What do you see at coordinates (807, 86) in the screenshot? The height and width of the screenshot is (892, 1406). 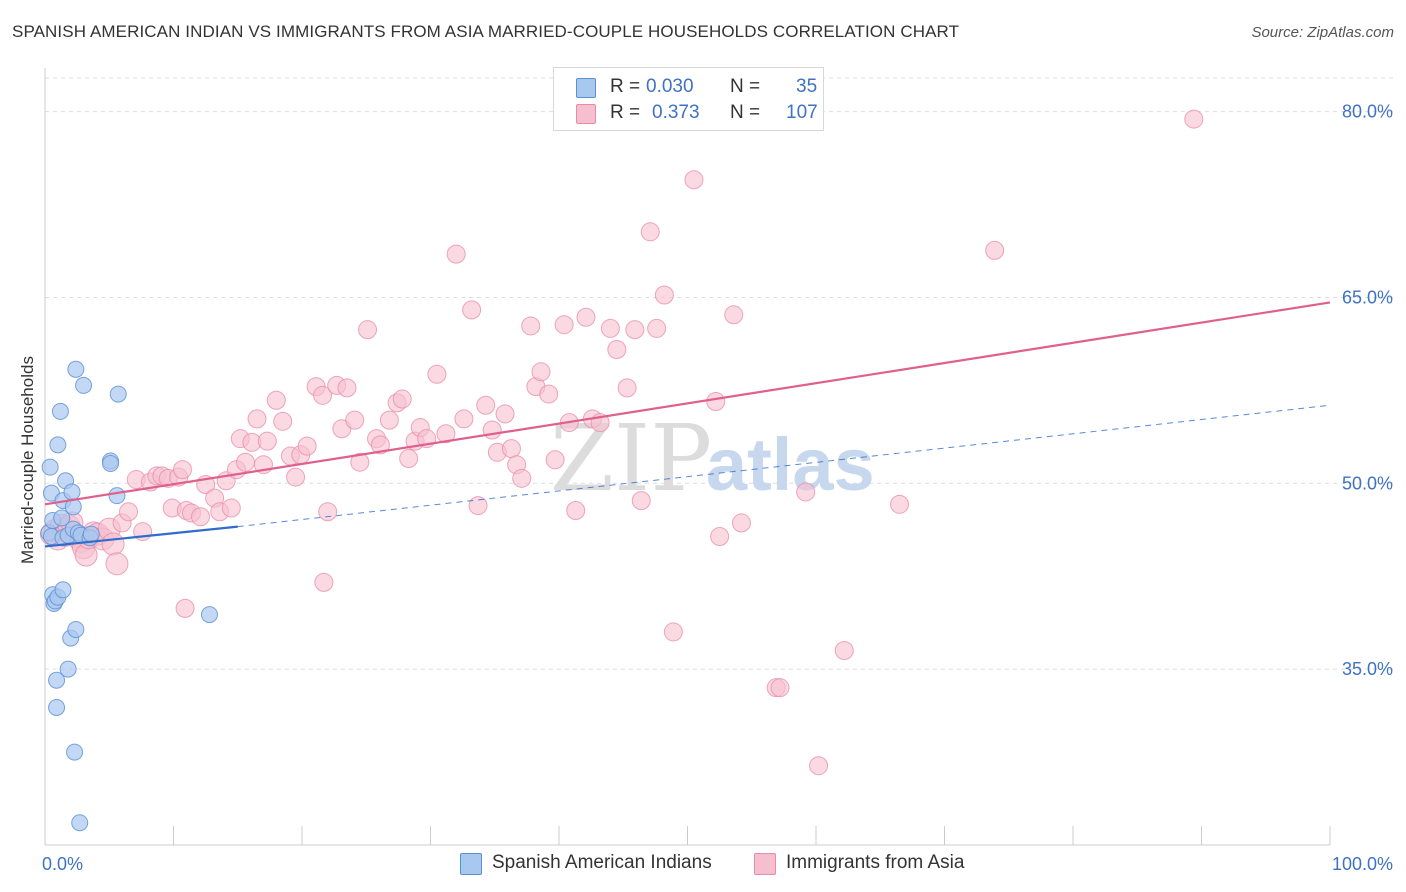 I see `n-value-blue: 35` at bounding box center [807, 86].